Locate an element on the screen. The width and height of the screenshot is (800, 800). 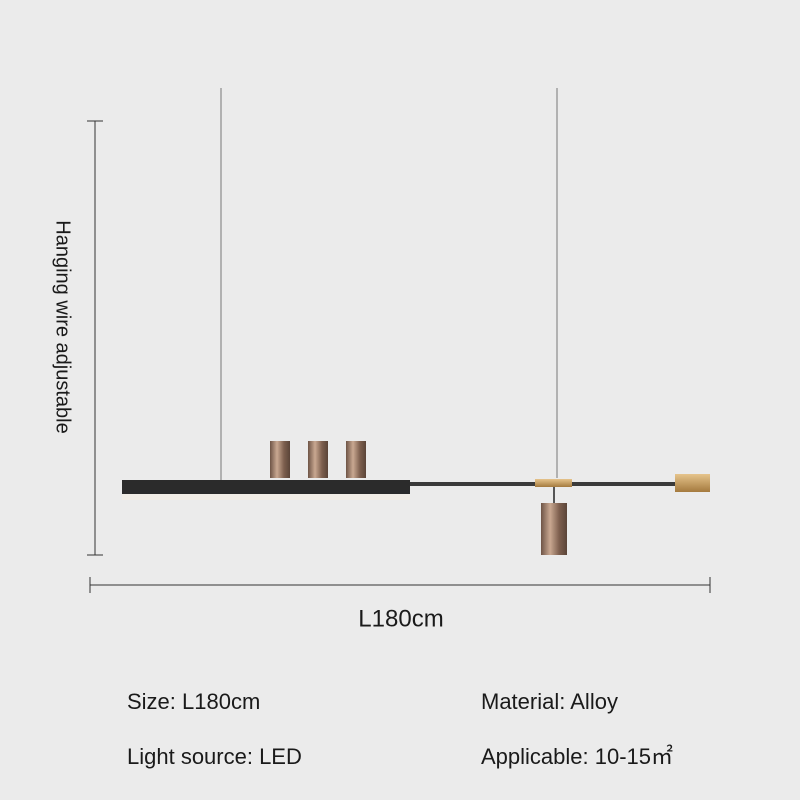
spec-light-source: Light source: LED is located at coordinates (214, 756).